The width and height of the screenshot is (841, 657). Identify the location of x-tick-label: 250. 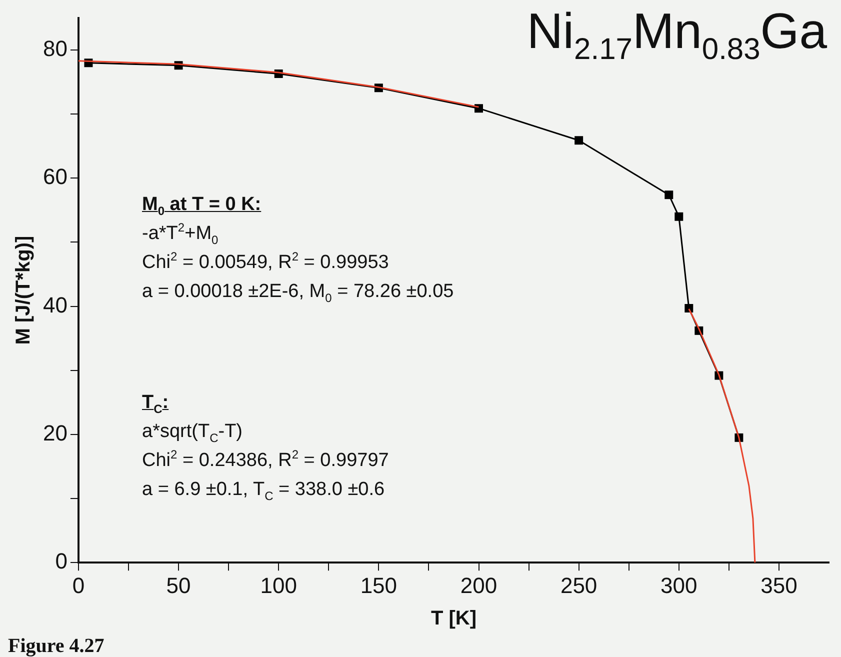
(579, 585).